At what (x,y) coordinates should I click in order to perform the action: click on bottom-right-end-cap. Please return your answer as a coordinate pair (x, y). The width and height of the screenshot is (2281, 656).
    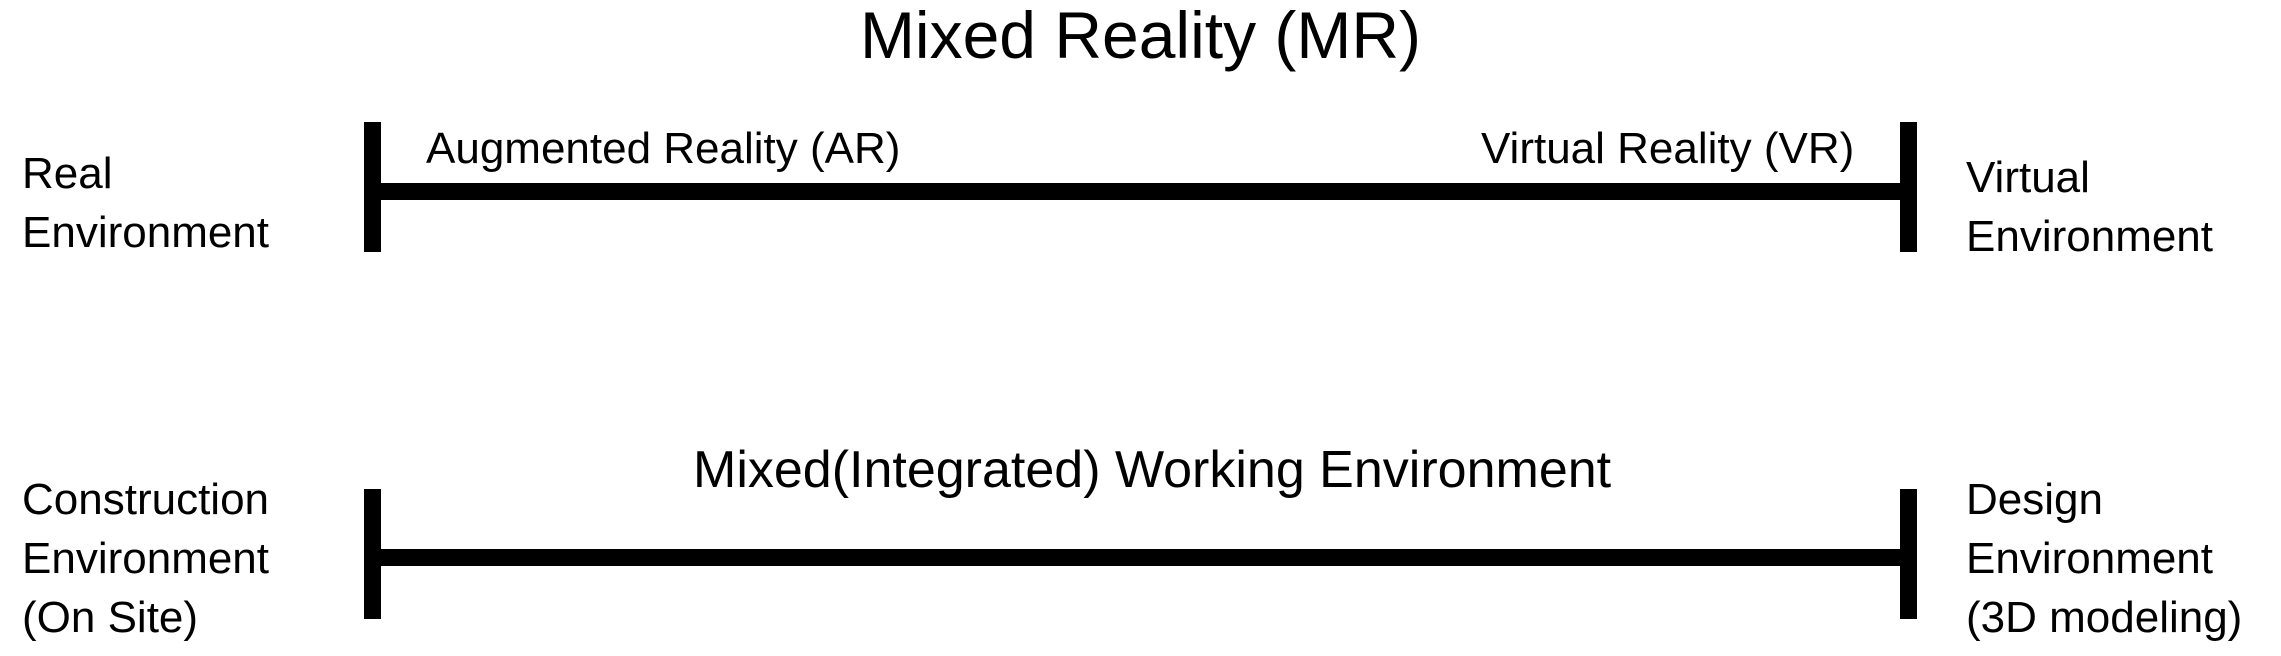
    Looking at the image, I should click on (1908, 554).